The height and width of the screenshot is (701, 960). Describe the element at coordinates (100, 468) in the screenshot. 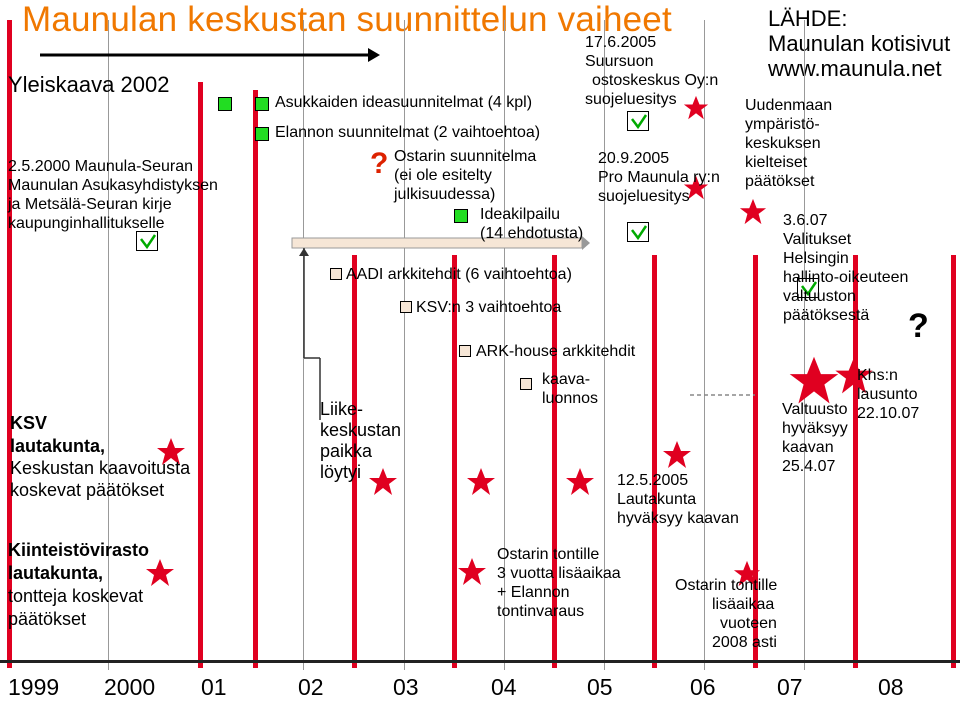

I see `ksv-line-2: Keskustan kaavoitusta` at that location.